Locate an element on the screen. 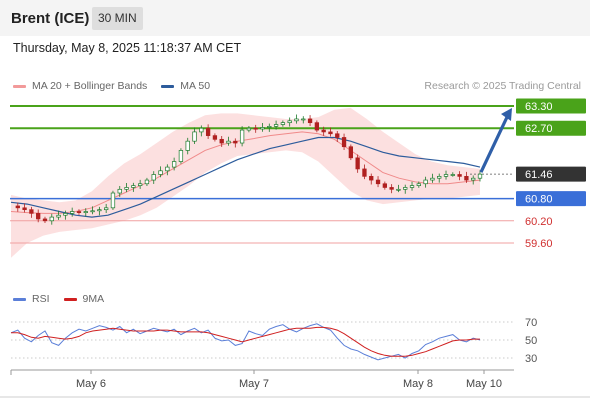 This screenshot has width=590, height=400. legend-item-ma50: MA 50 is located at coordinates (185, 86).